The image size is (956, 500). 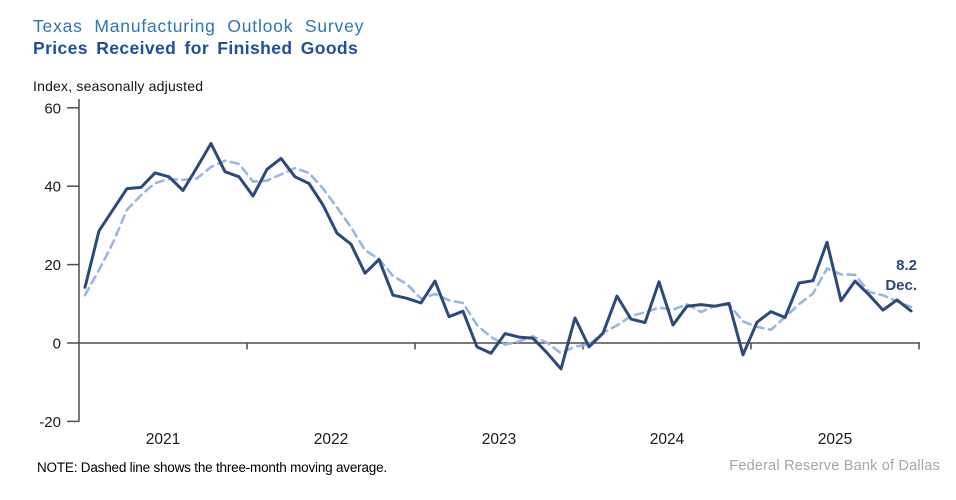 I want to click on svg-text: 20, so click(x=52, y=265).